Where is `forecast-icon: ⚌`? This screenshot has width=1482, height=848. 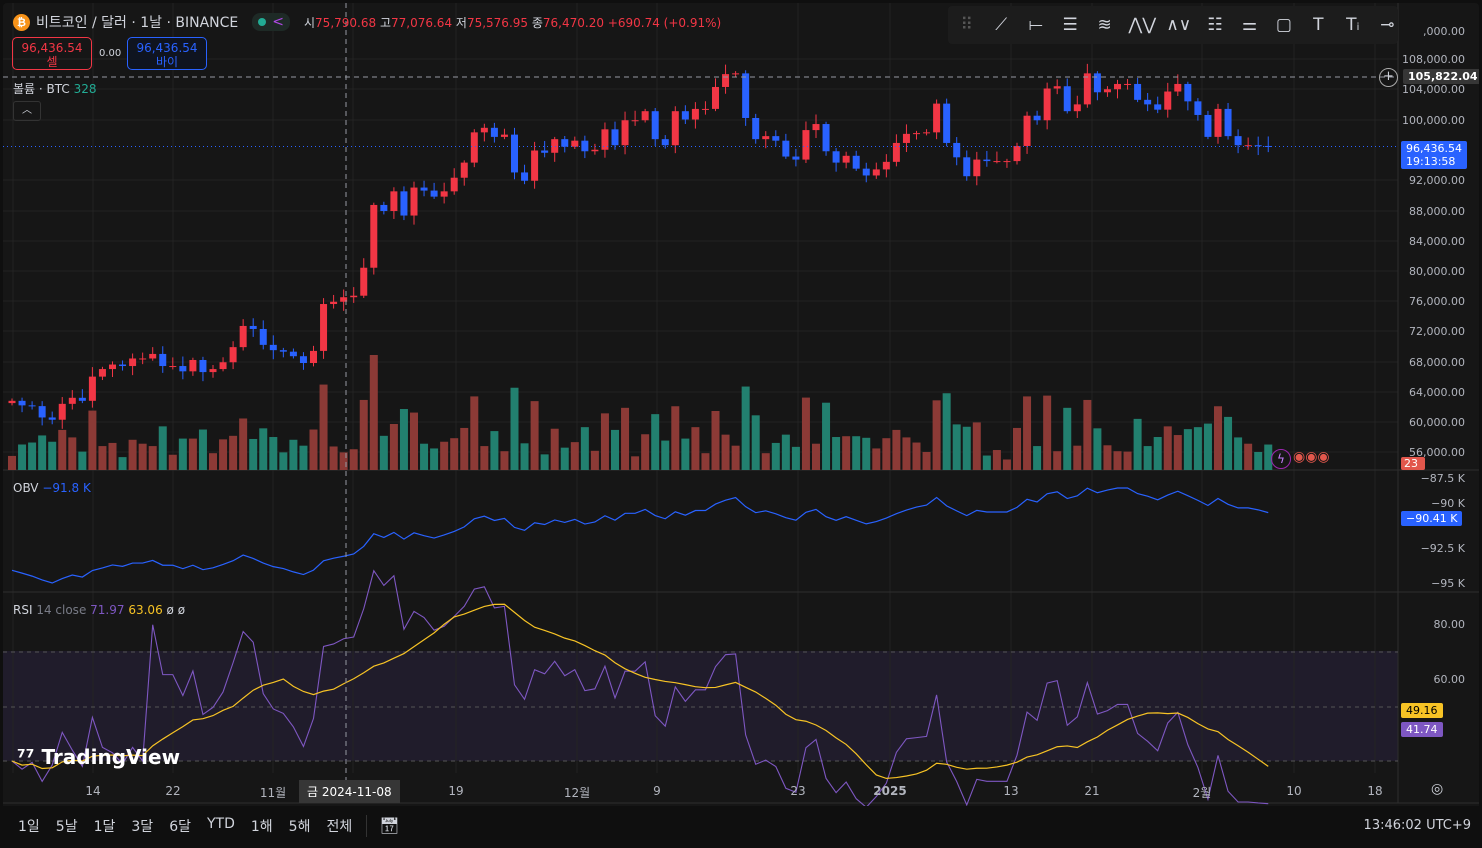
forecast-icon: ⚌ is located at coordinates (1249, 25).